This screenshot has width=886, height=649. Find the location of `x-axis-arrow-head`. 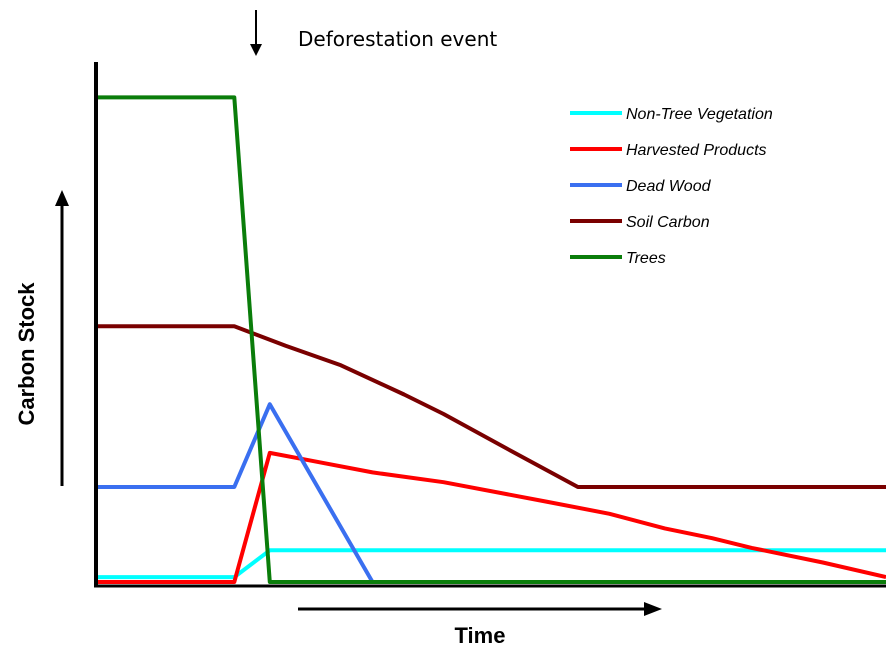

x-axis-arrow-head is located at coordinates (653, 609).